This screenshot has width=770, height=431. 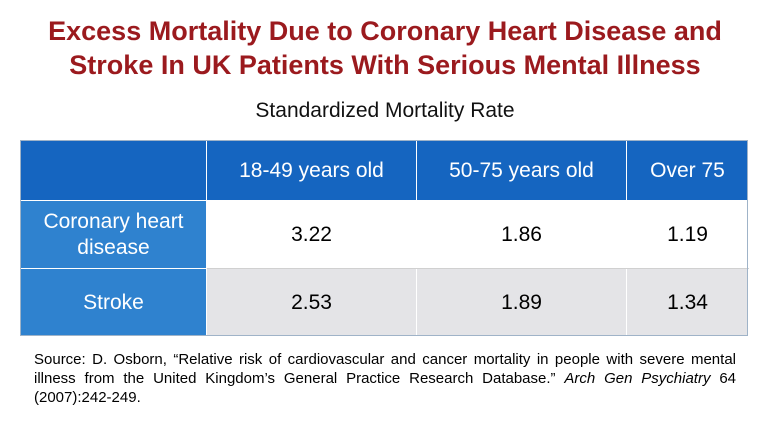 What do you see at coordinates (687, 302) in the screenshot?
I see `table-cell: 1.34` at bounding box center [687, 302].